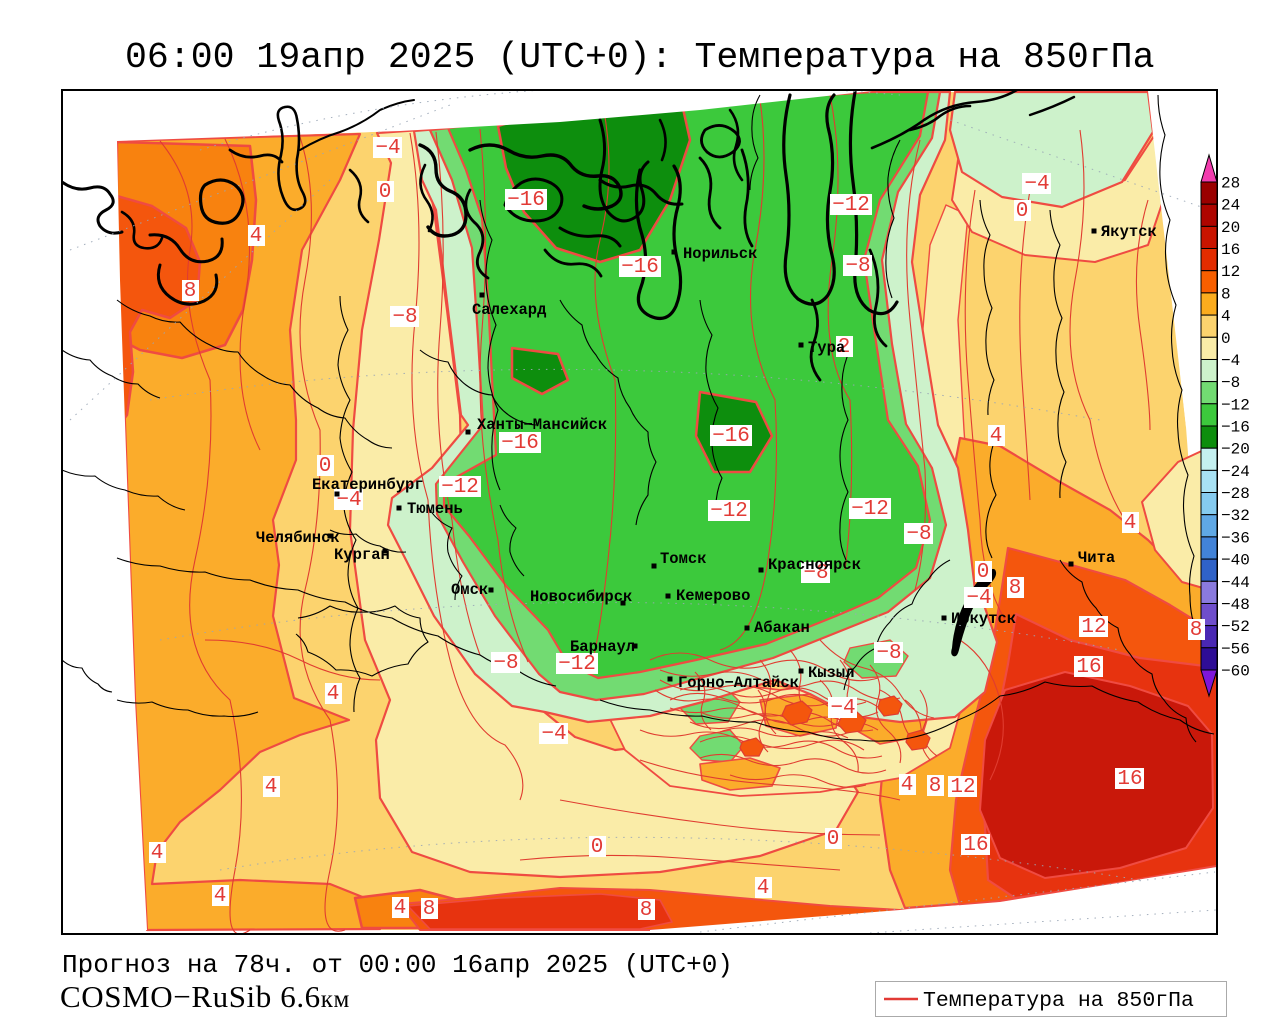 This screenshot has height=1024, width=1280. What do you see at coordinates (1058, 1001) in the screenshot?
I see `svg-text: Температура на 850гПа` at bounding box center [1058, 1001].